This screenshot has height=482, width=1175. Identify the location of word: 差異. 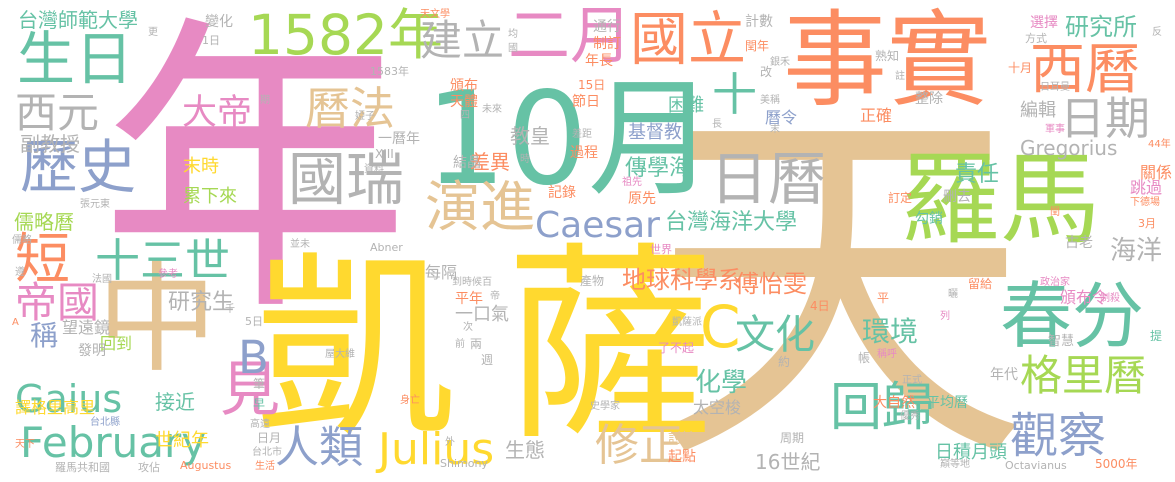
(490, 162).